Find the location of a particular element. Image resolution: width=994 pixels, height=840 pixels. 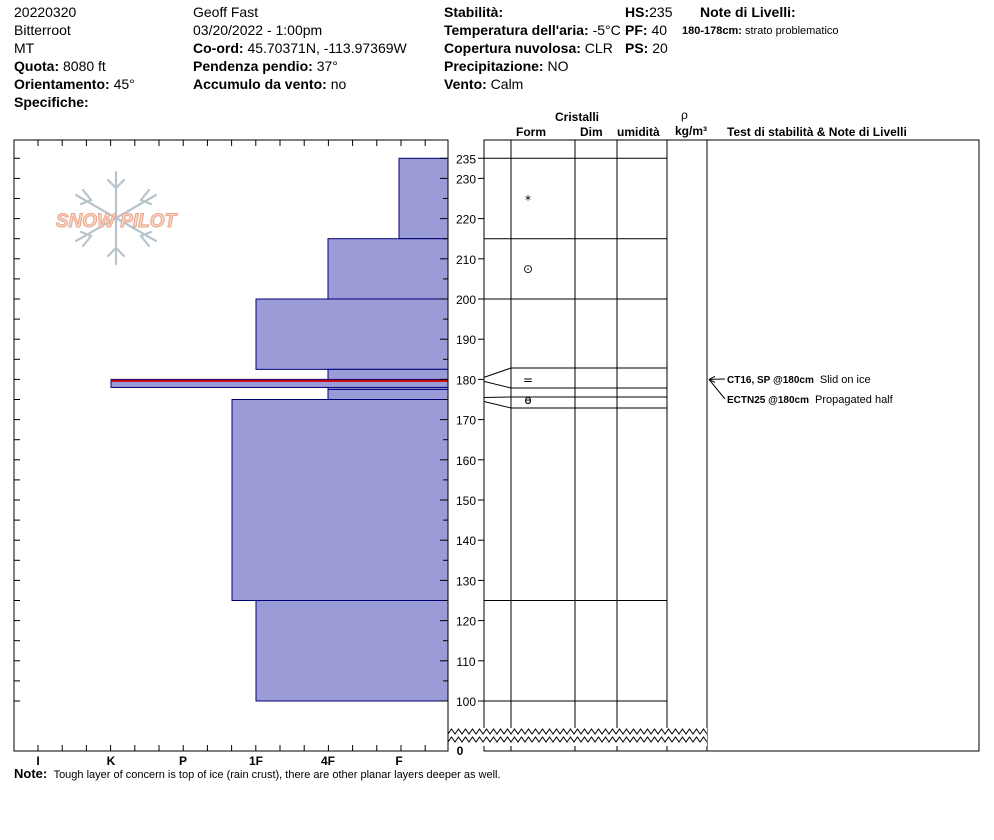

stability-test: CT16, SP @180cm Slid on ice is located at coordinates (799, 380).